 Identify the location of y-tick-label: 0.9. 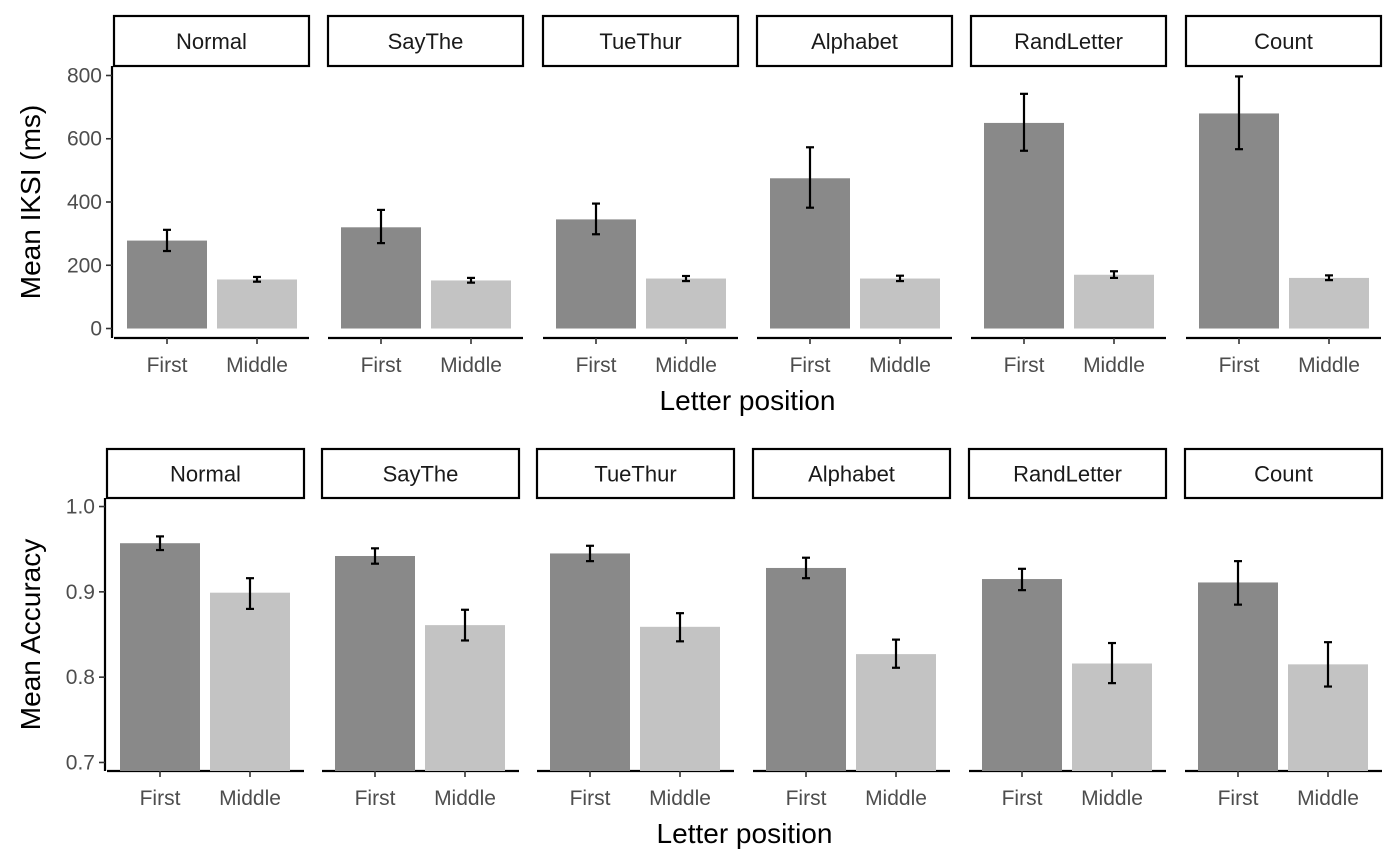
(80, 592).